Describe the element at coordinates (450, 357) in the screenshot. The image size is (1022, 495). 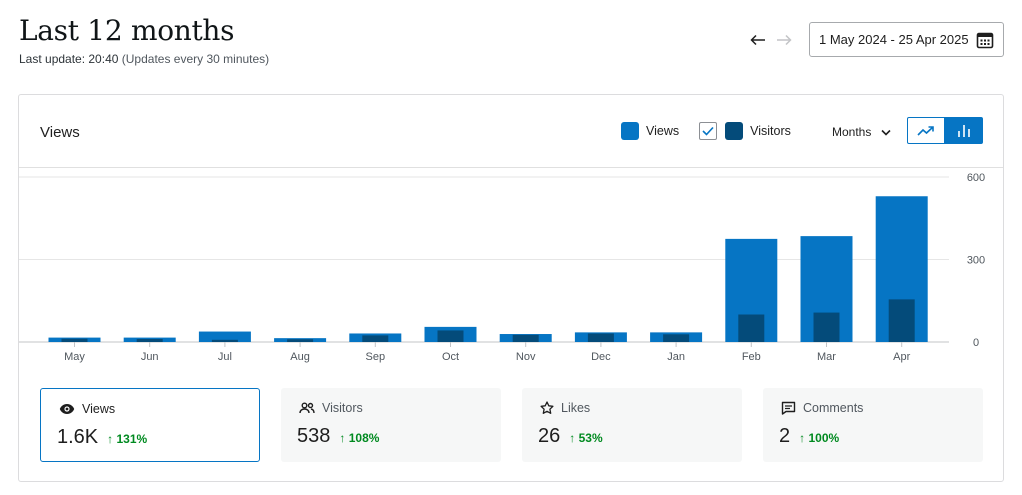
I see `x-tick-label: Oct` at that location.